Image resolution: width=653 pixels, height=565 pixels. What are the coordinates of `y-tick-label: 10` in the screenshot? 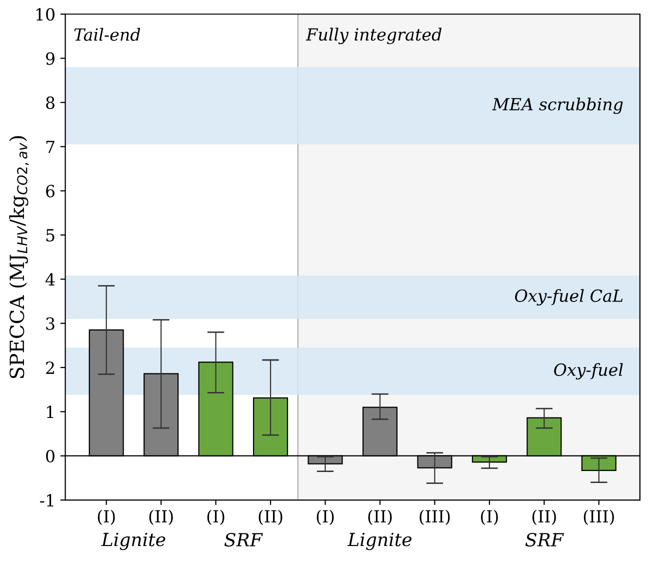 It's located at (45, 14).